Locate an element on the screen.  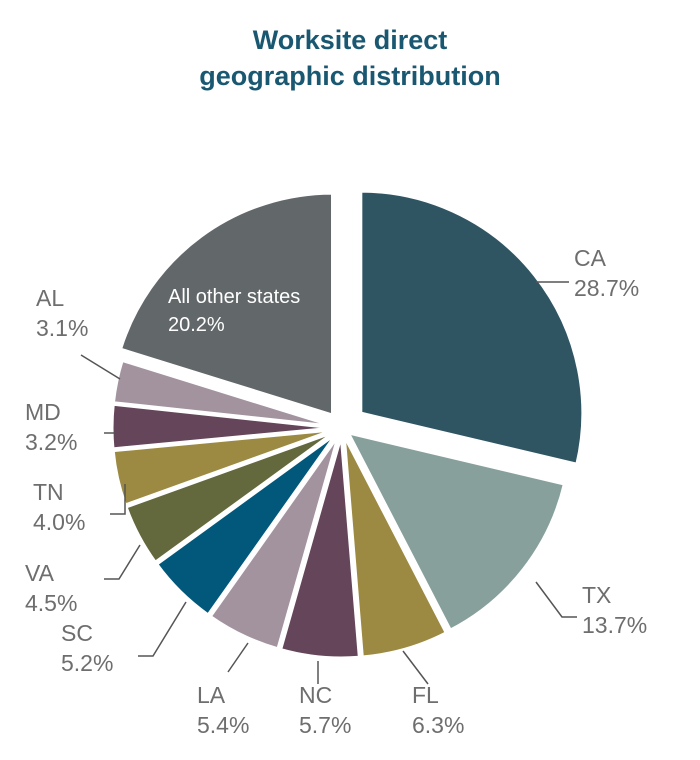
slice-label-name-fl: FL is located at coordinates (425, 695).